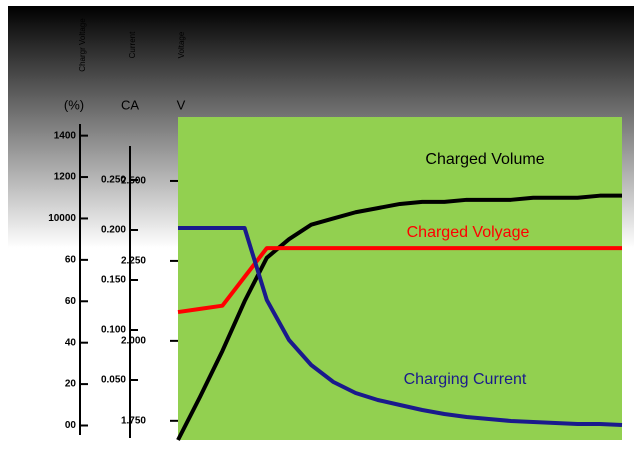 Image resolution: width=640 pixels, height=452 pixels. I want to click on axis-unit: V, so click(181, 104).